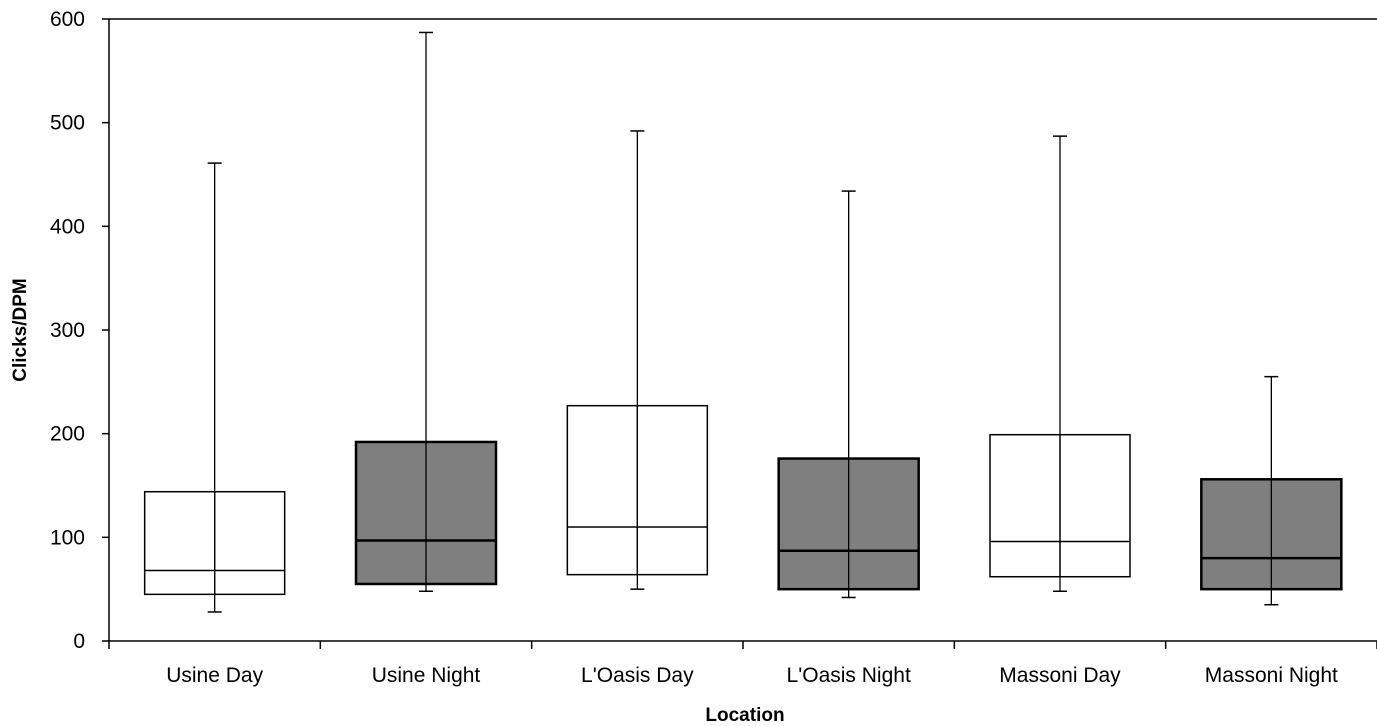 This screenshot has width=1377, height=726. I want to click on x-axis-title: Location, so click(744, 715).